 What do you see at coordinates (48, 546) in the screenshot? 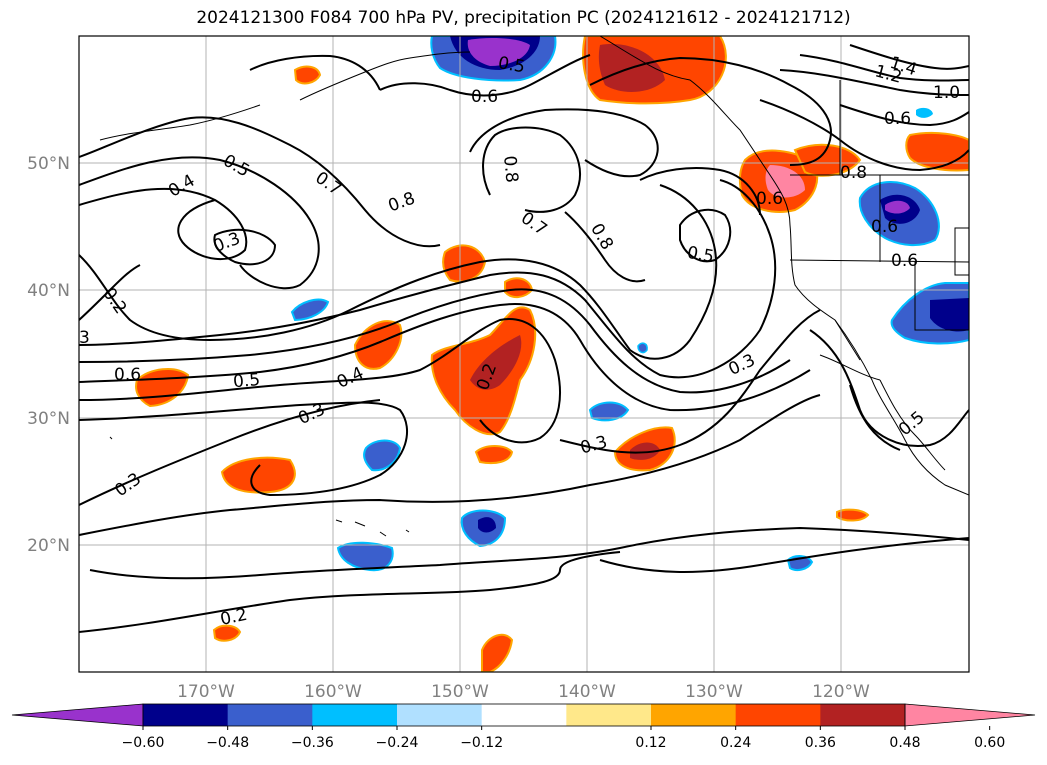
I see `lat-label: 20°N` at bounding box center [48, 546].